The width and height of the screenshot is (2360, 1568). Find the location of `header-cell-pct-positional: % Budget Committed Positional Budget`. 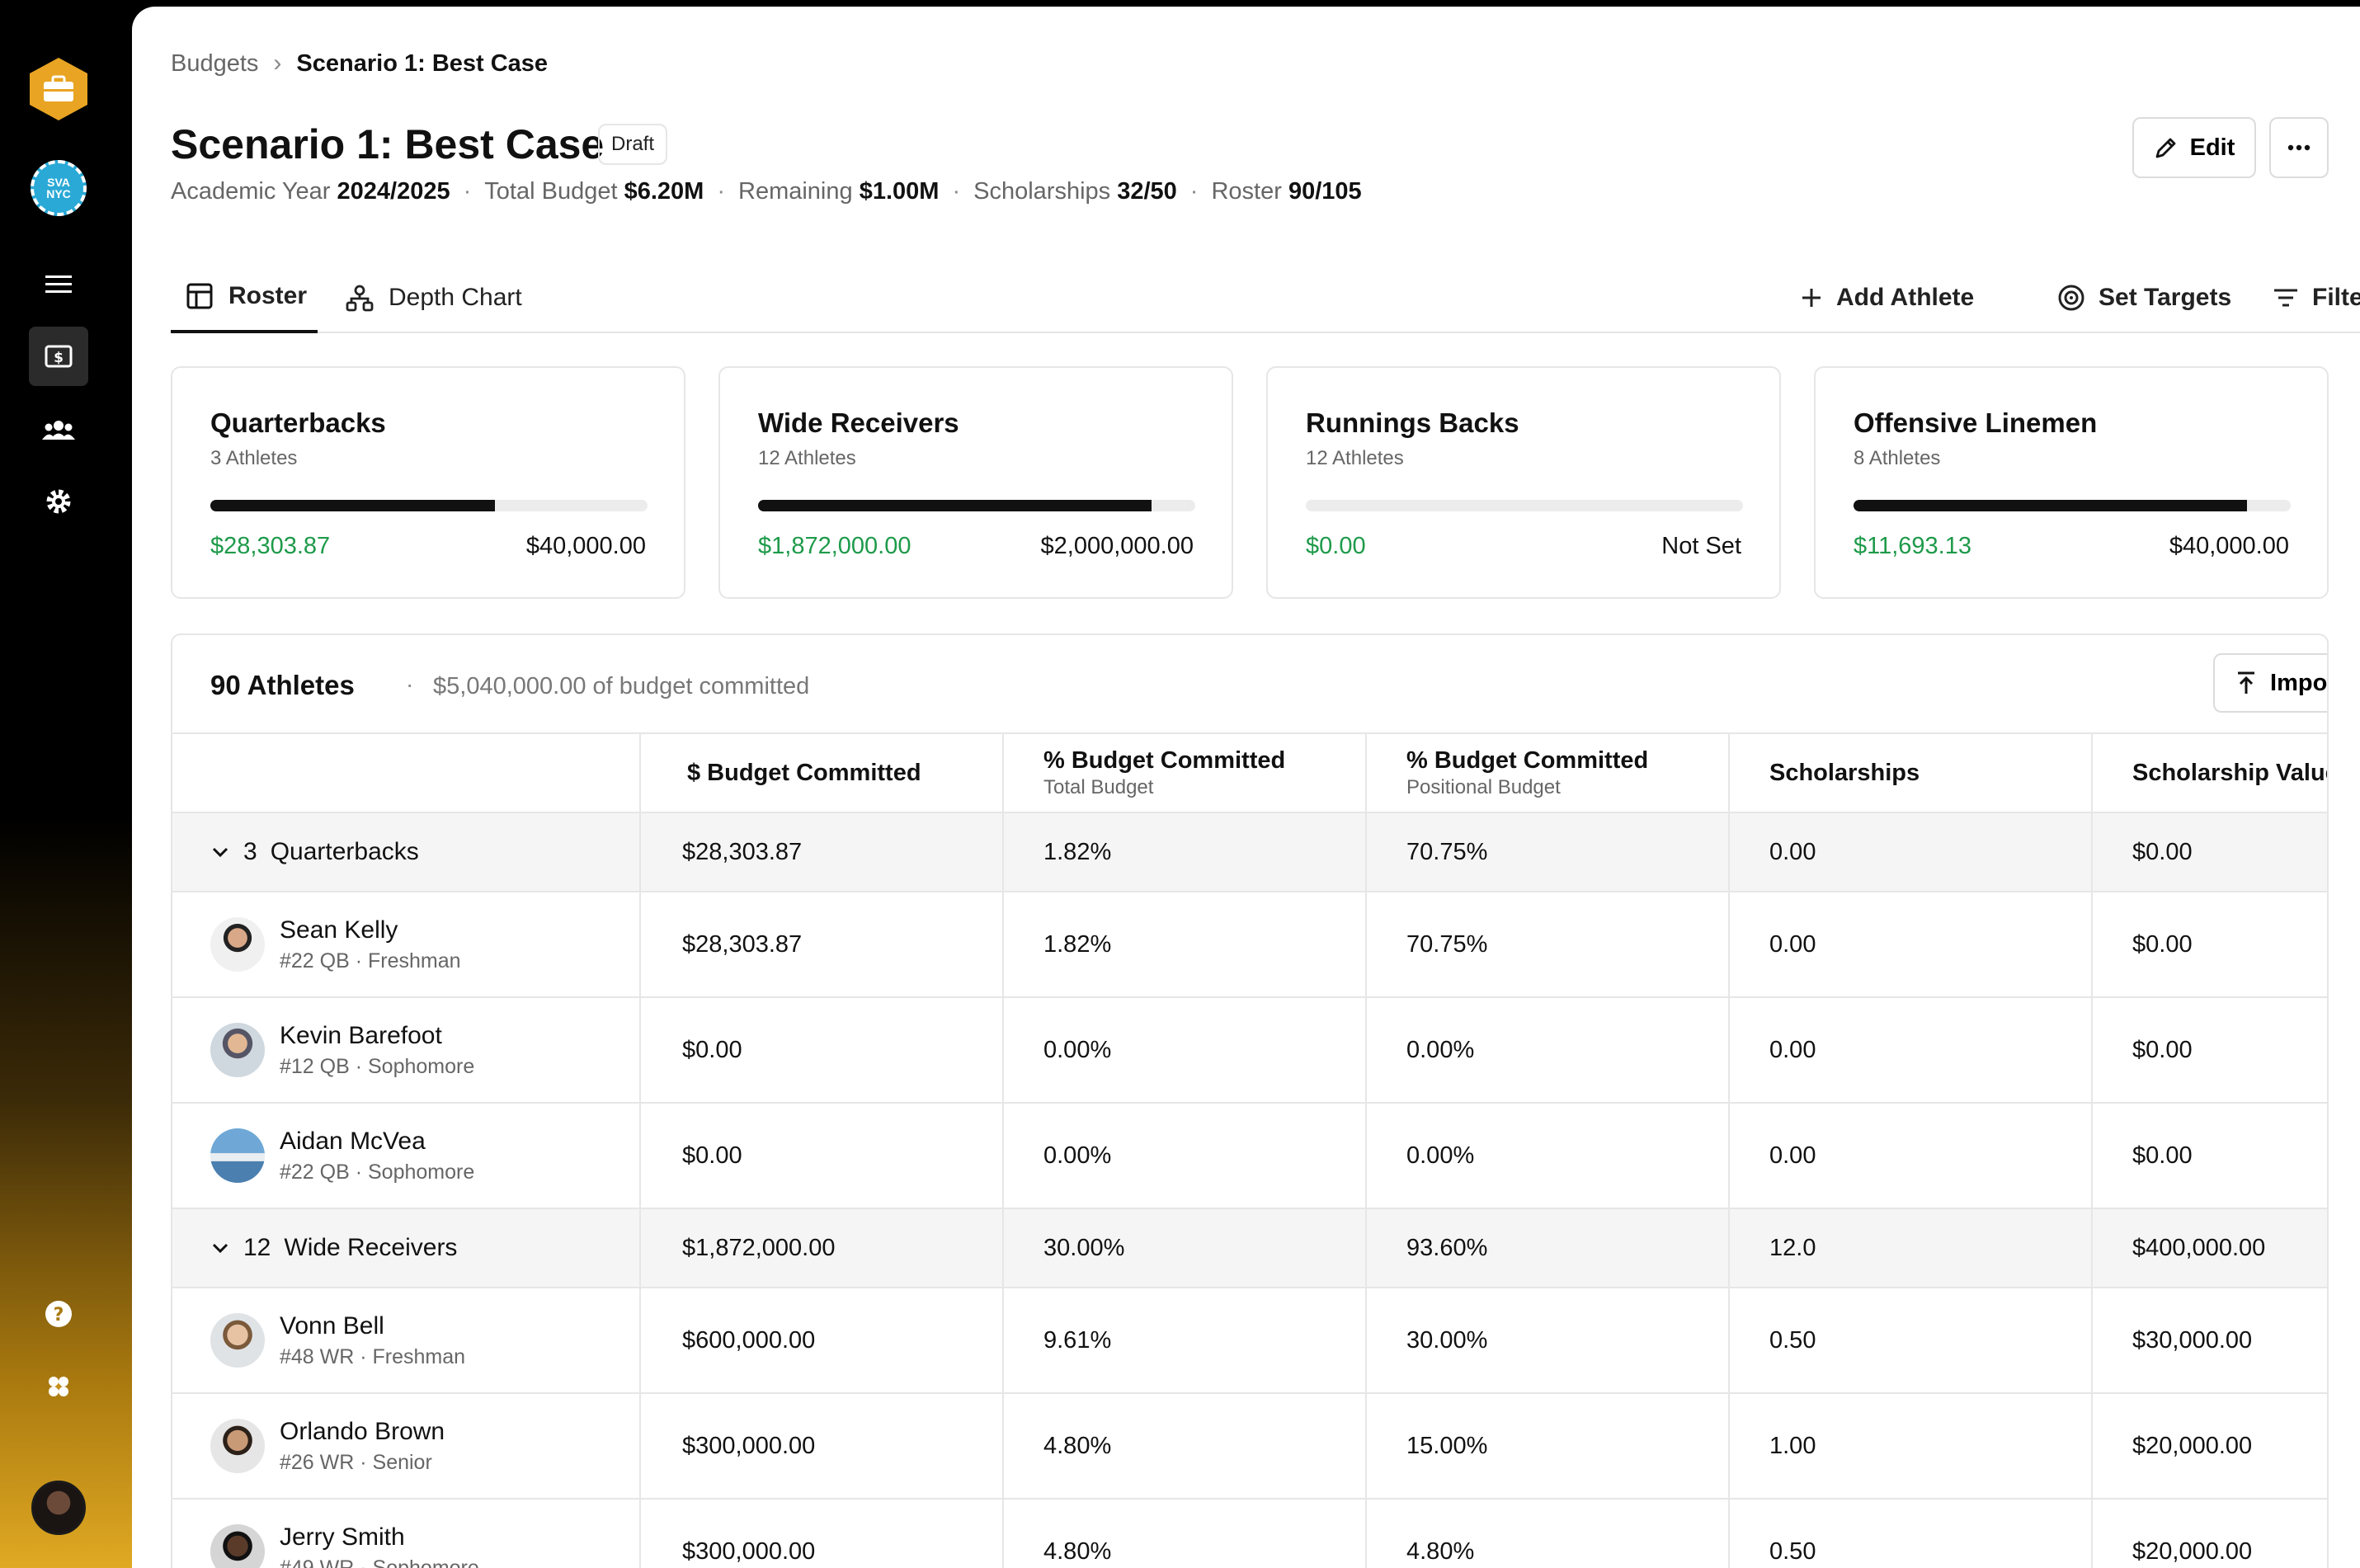

header-cell-pct-positional: % Budget Committed Positional Budget is located at coordinates (1546, 773).